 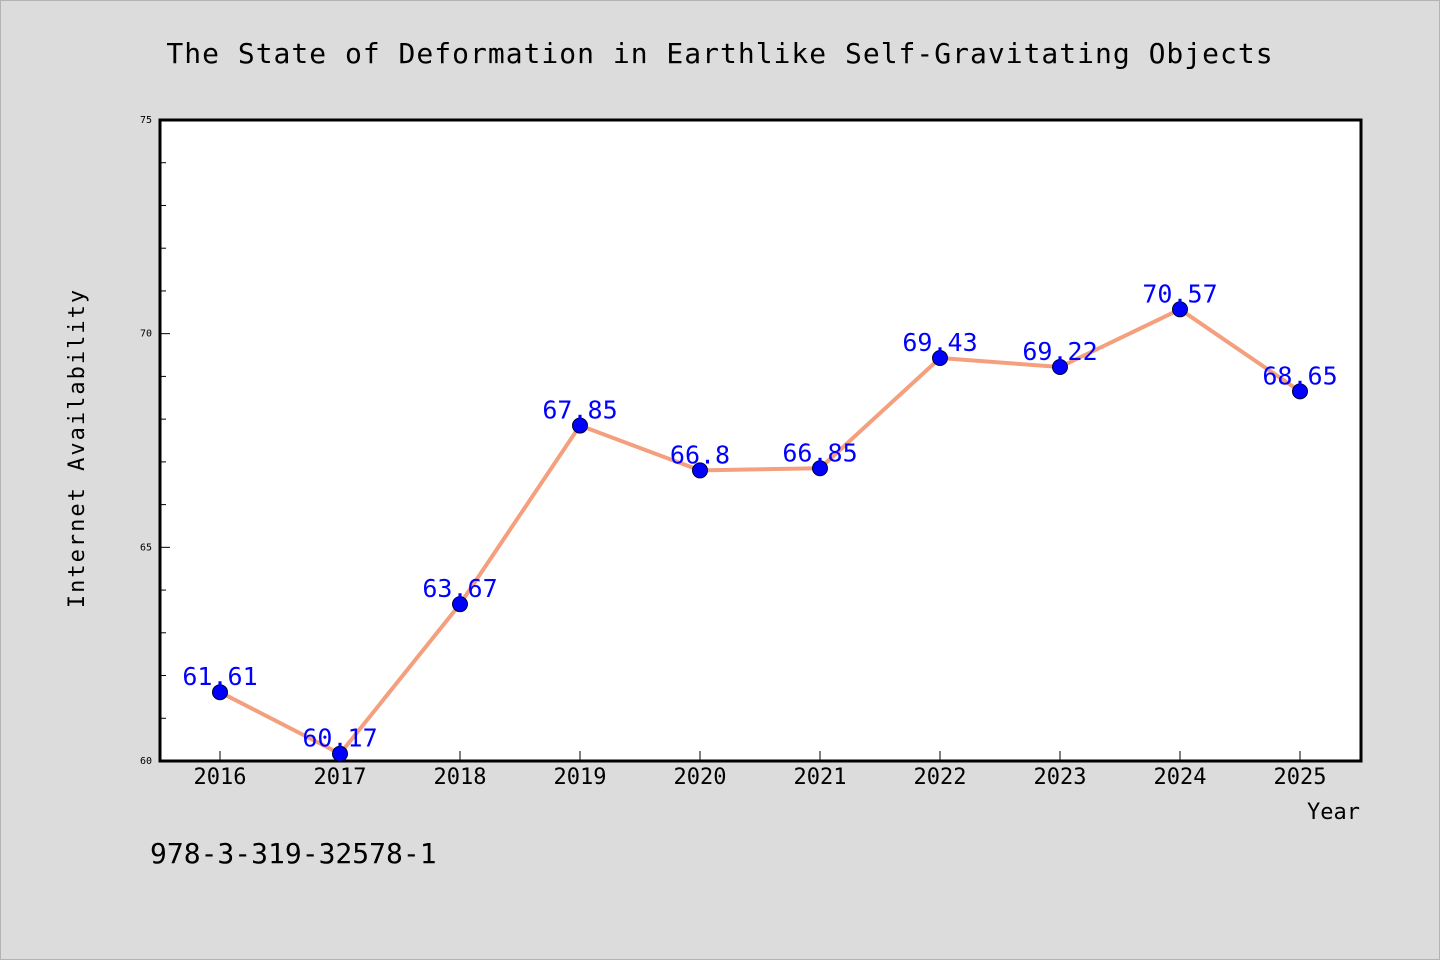 I want to click on data-label: 66.85, so click(x=819, y=452).